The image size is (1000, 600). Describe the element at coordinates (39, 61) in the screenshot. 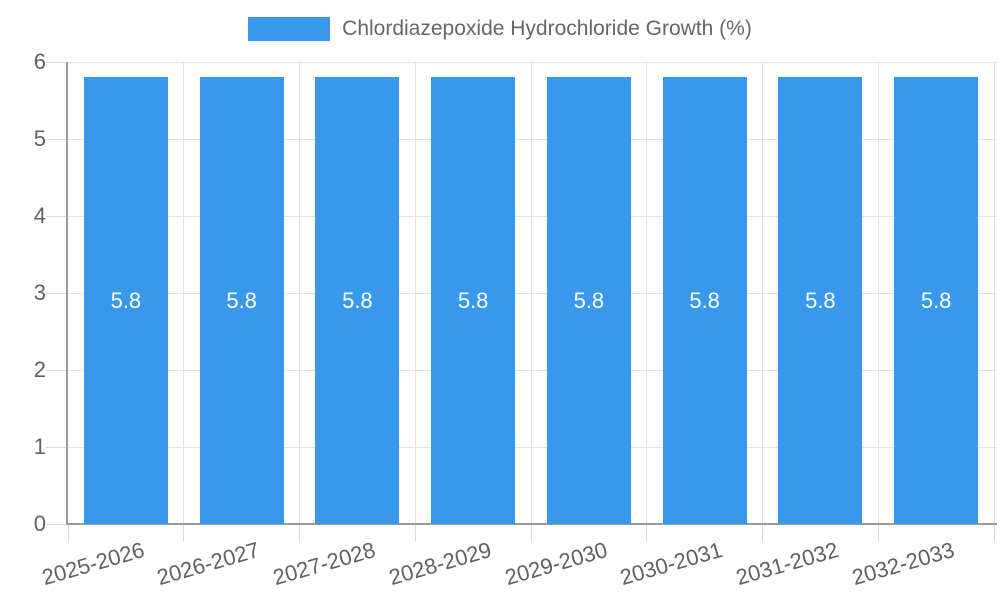

I see `y-axis-tick-label: 6` at that location.